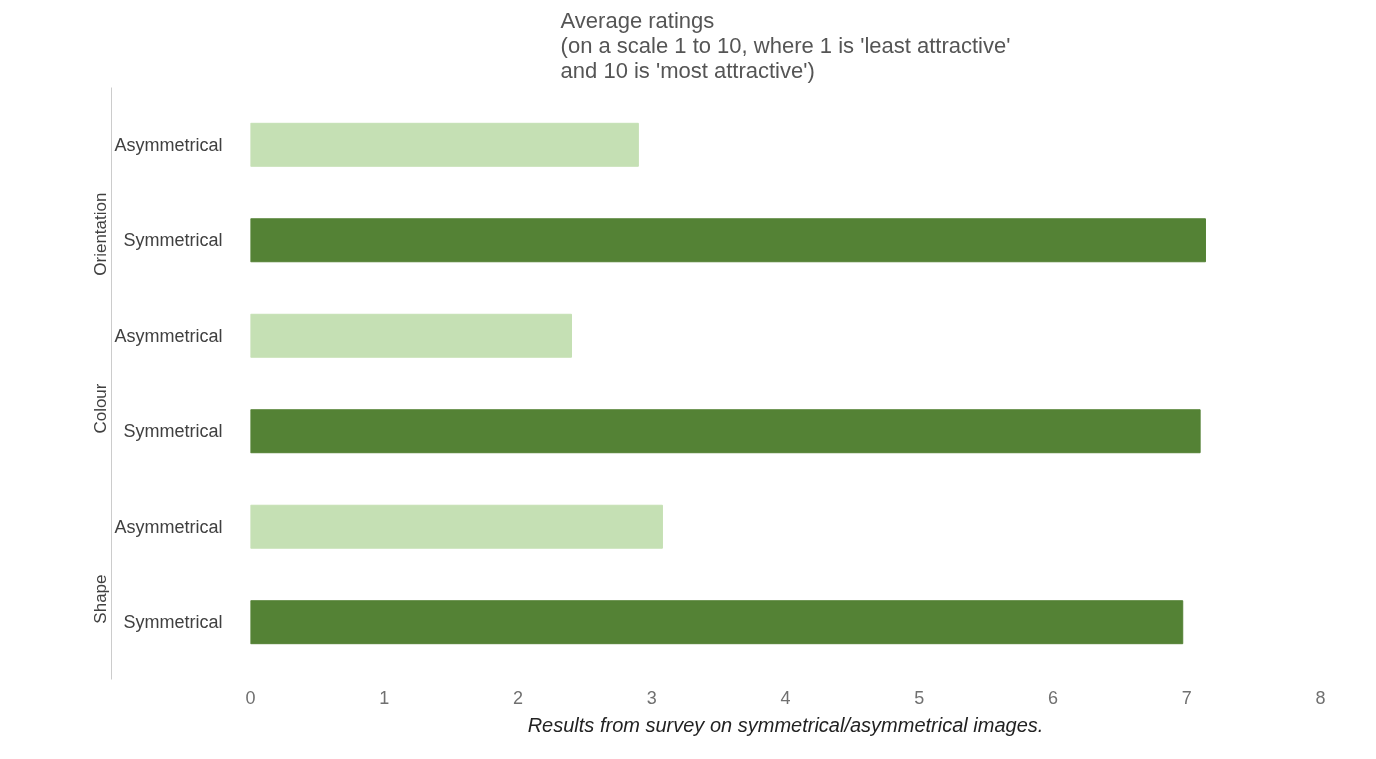  Describe the element at coordinates (100, 234) in the screenshot. I see `text: Orientation` at that location.